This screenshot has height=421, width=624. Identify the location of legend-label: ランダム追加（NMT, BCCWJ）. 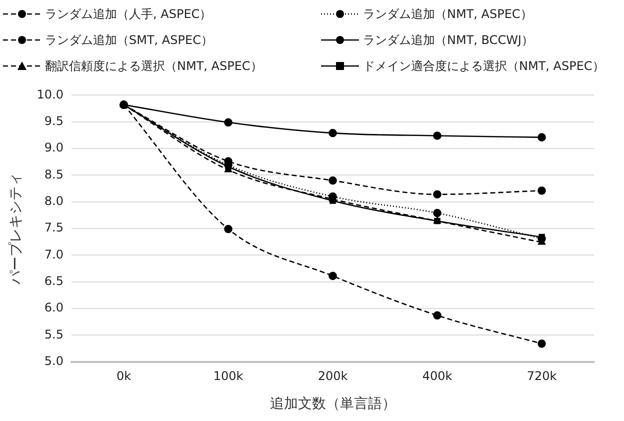
(448, 40).